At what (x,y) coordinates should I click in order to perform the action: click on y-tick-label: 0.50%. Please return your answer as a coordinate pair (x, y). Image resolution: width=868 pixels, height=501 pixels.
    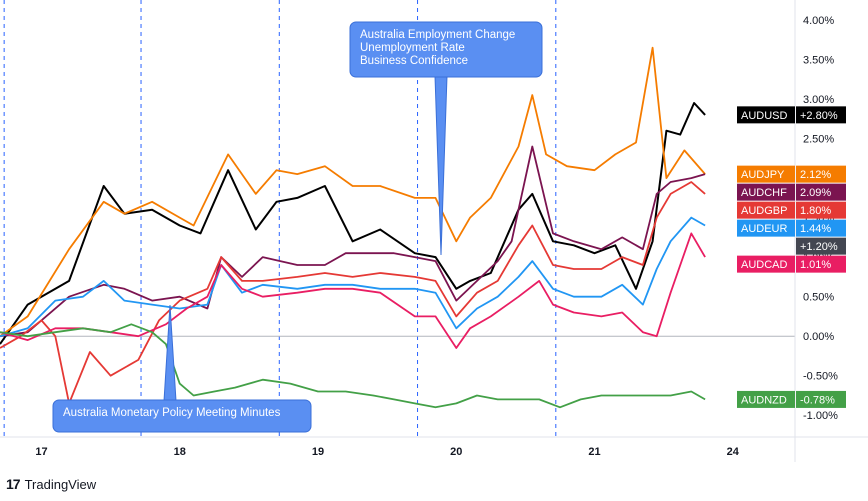
    Looking at the image, I should click on (818, 298).